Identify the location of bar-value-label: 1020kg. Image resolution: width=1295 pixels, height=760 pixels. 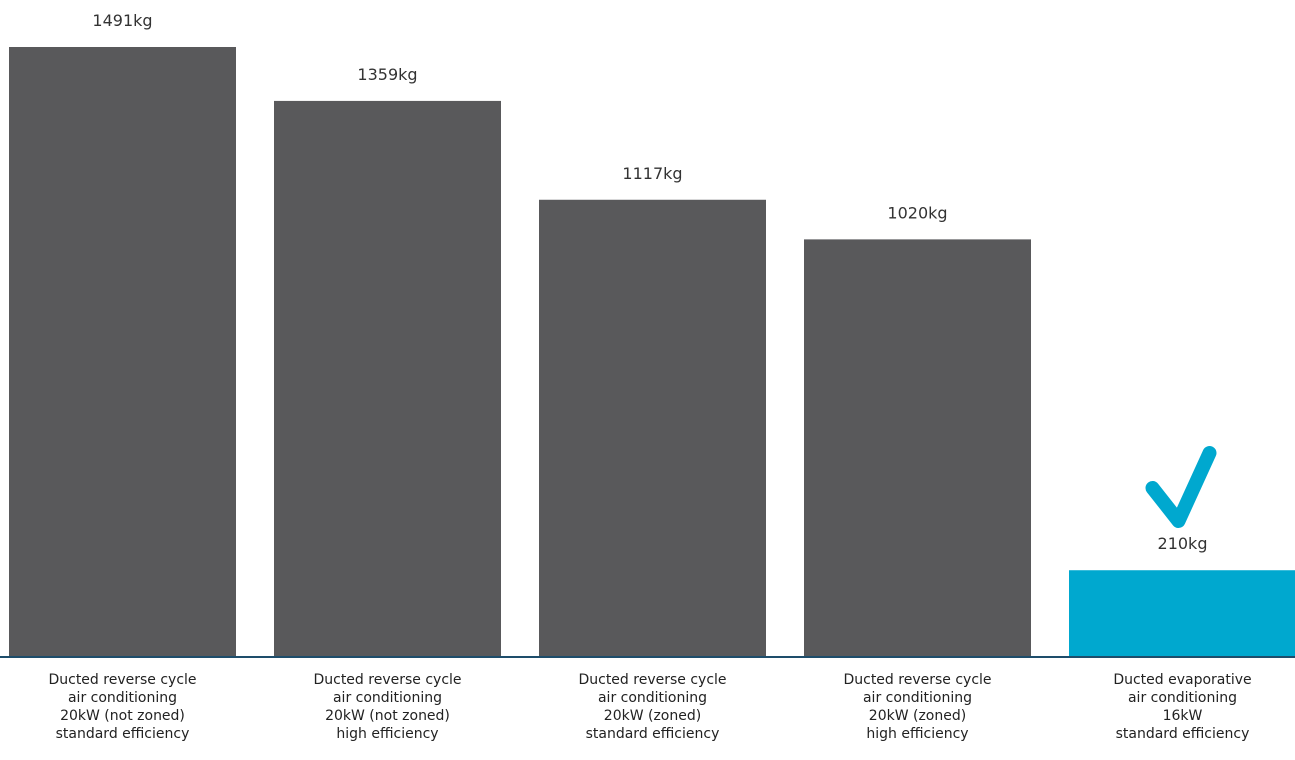
(917, 212).